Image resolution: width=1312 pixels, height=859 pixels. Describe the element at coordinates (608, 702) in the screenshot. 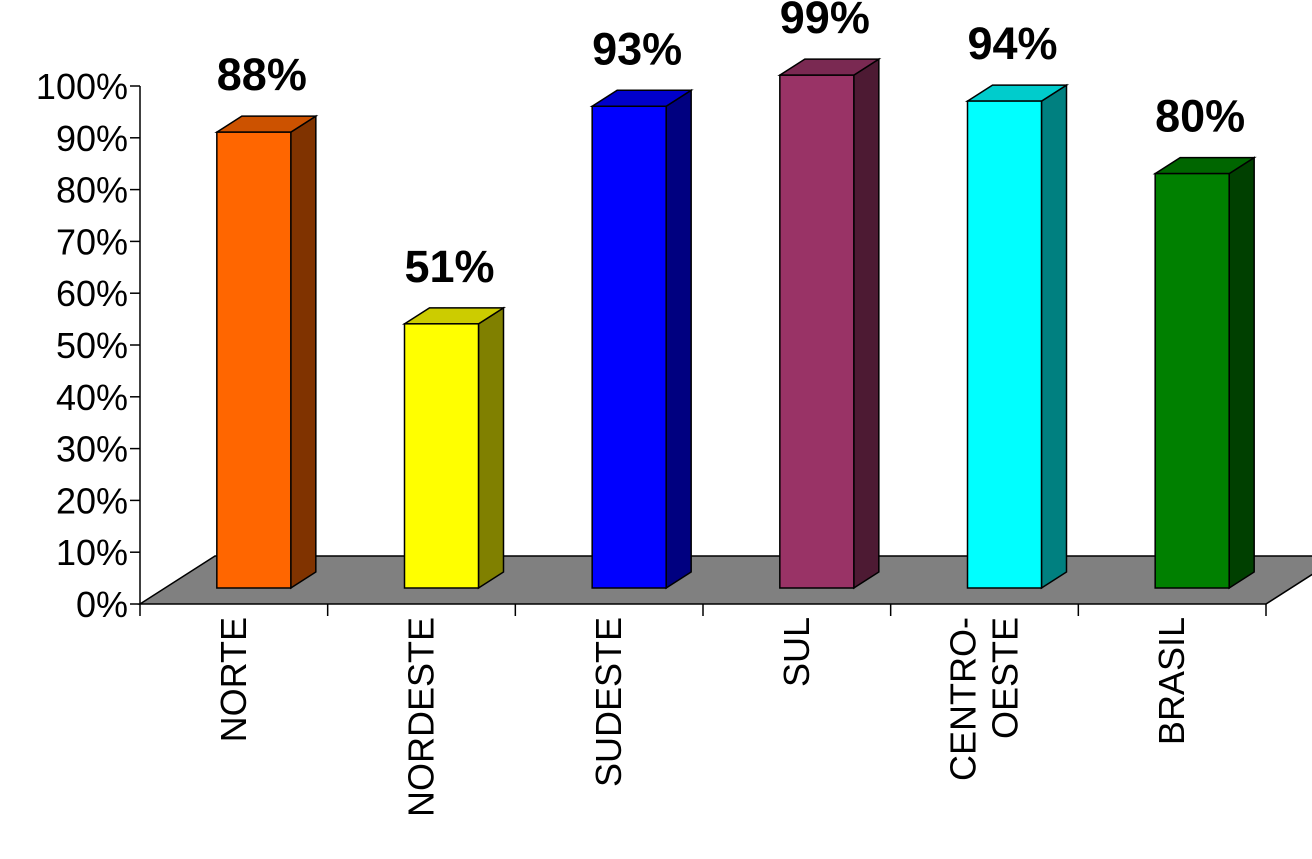

I see `x-category-label: SUDESTE` at that location.